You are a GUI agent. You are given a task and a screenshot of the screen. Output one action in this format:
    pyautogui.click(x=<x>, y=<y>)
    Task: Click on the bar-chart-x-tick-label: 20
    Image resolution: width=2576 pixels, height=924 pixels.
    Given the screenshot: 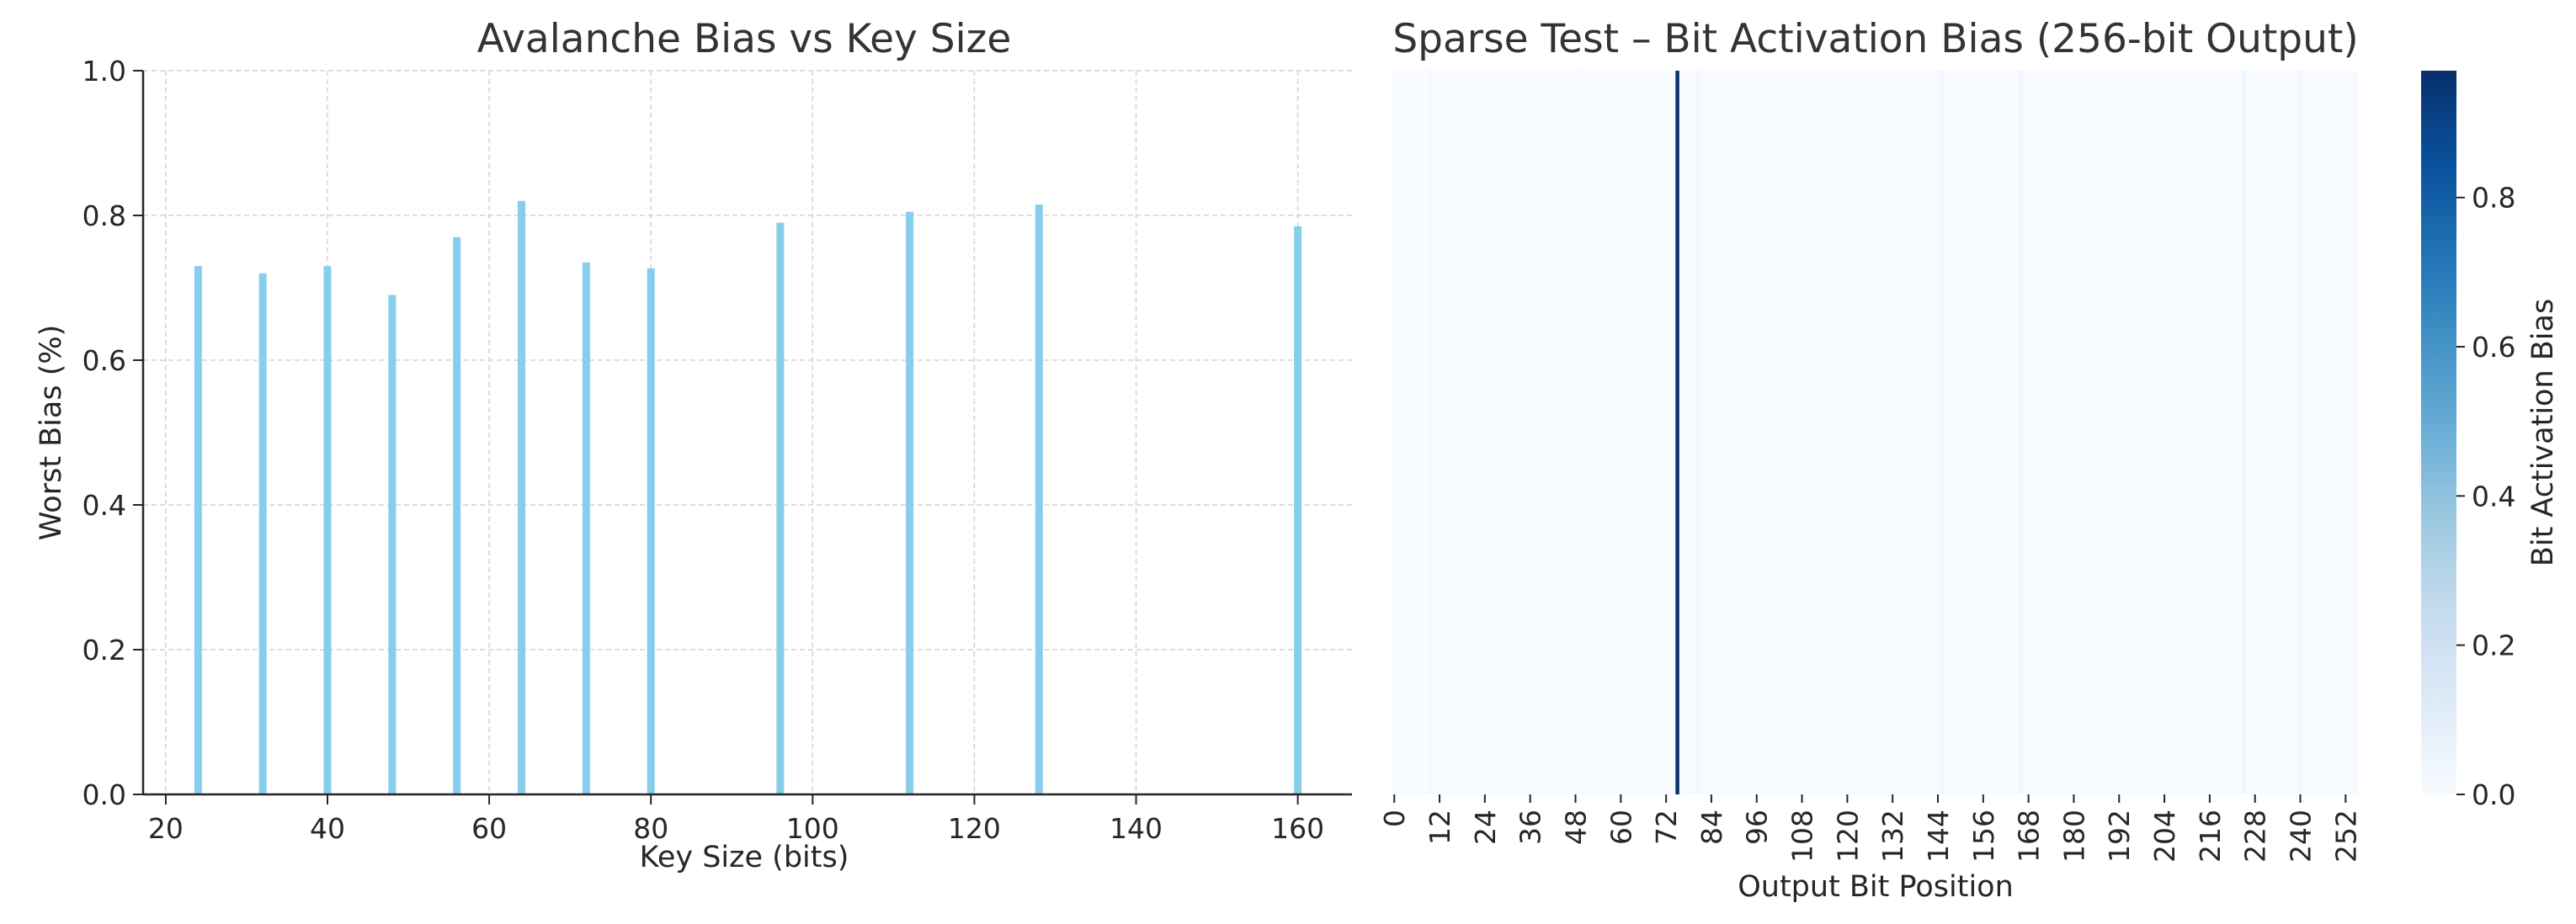 What is the action you would take?
    pyautogui.click(x=166, y=828)
    